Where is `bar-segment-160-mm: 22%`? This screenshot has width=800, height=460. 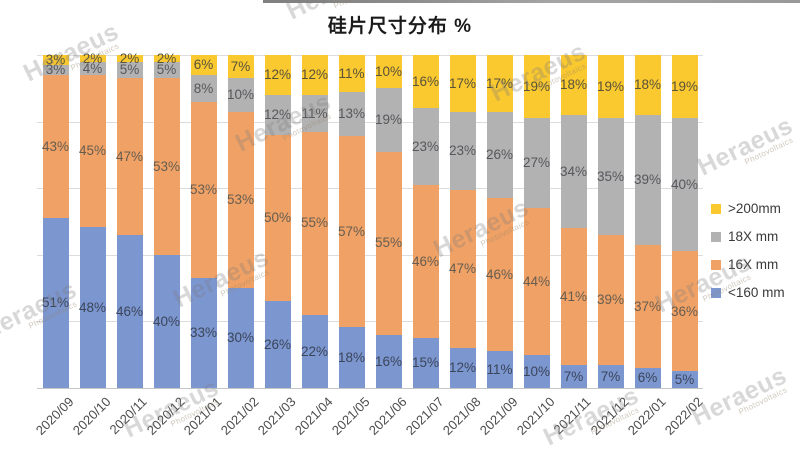
bar-segment-160-mm: 22% is located at coordinates (314, 351).